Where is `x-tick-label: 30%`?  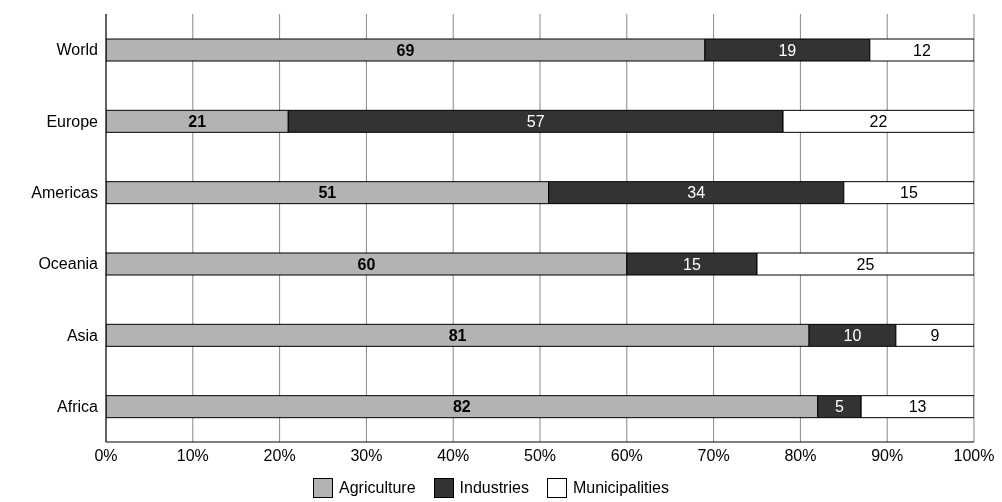
x-tick-label: 30% is located at coordinates (366, 456).